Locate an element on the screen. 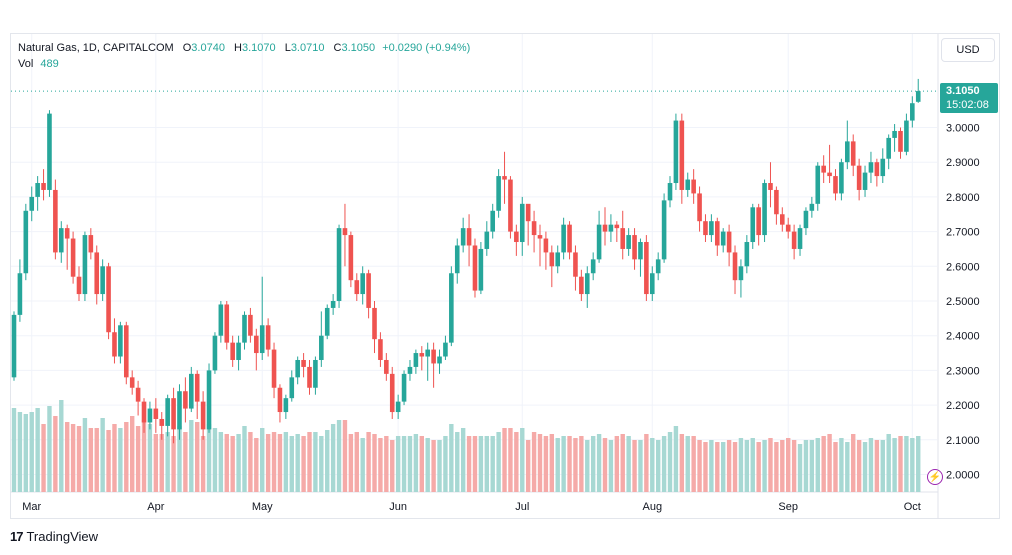 The width and height of the screenshot is (1012, 555). last-price-value: 3.1050 is located at coordinates (963, 91).